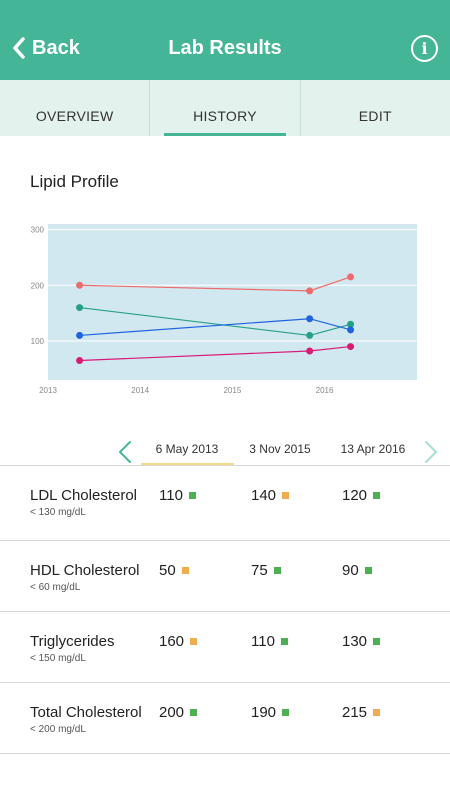 This screenshot has width=450, height=800. Describe the element at coordinates (424, 48) in the screenshot. I see `info-icon: i` at that location.